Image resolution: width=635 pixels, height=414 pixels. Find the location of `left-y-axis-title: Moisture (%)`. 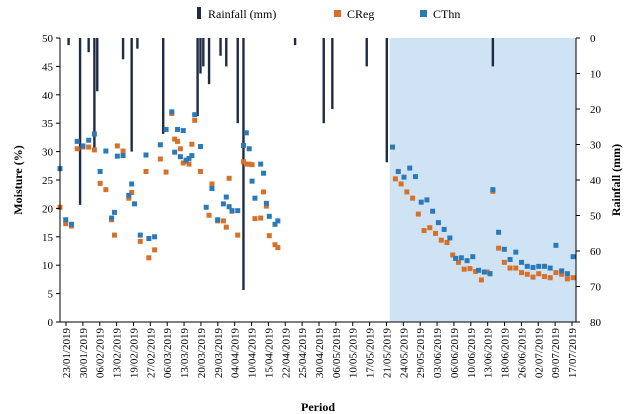

left-y-axis-title: Moisture (%) is located at coordinates (18, 179).